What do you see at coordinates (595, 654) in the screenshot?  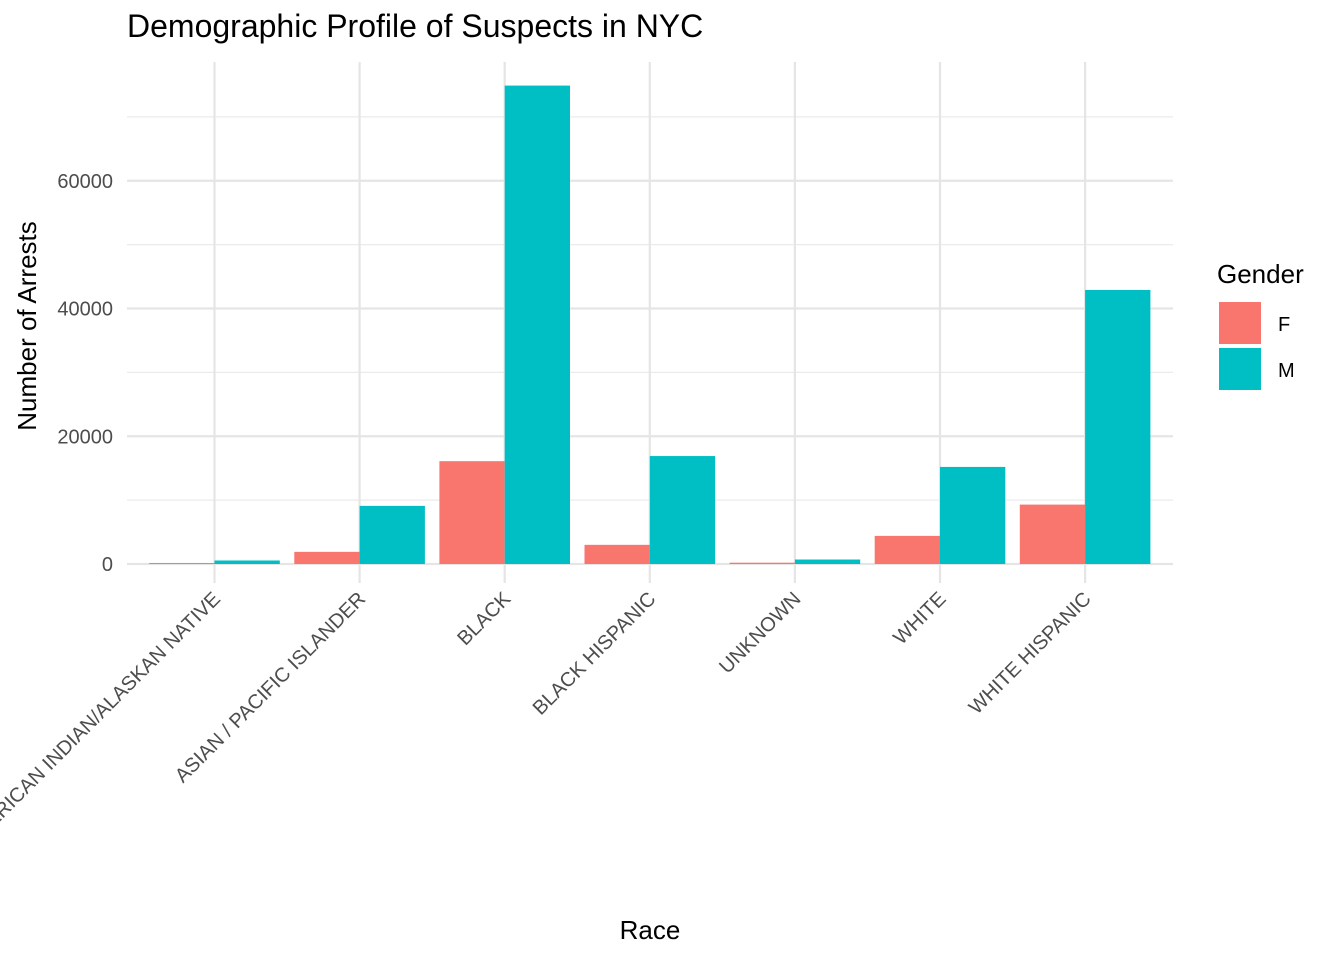 I see `x-tick-label: BLACK HISPANIC` at bounding box center [595, 654].